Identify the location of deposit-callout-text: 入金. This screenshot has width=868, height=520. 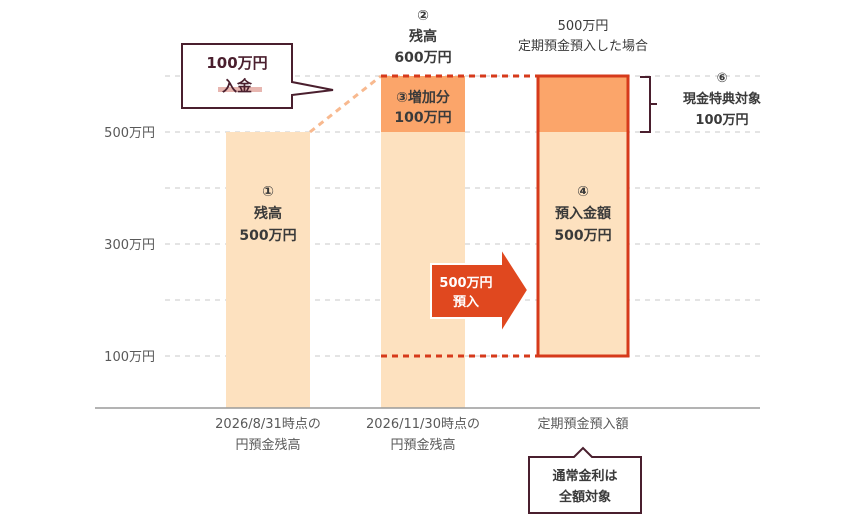
(237, 86).